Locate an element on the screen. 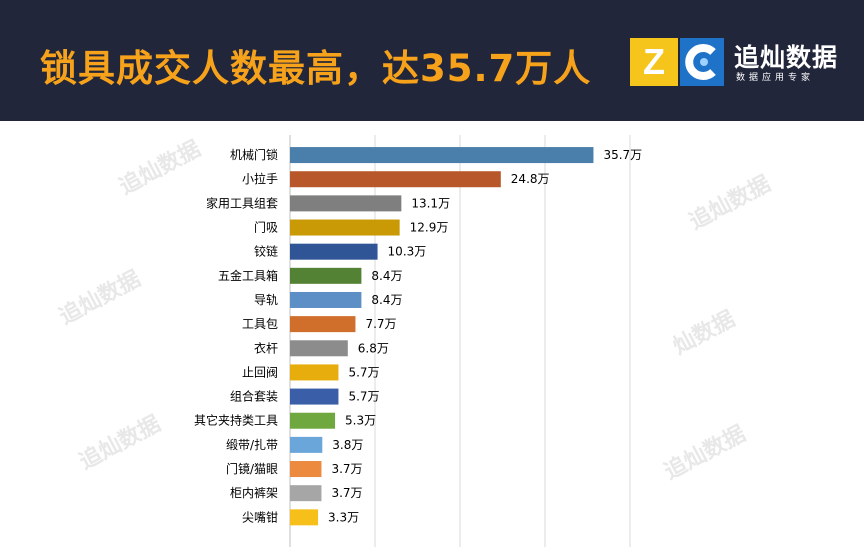 The height and width of the screenshot is (547, 864). category-label: 铰链 is located at coordinates (266, 251).